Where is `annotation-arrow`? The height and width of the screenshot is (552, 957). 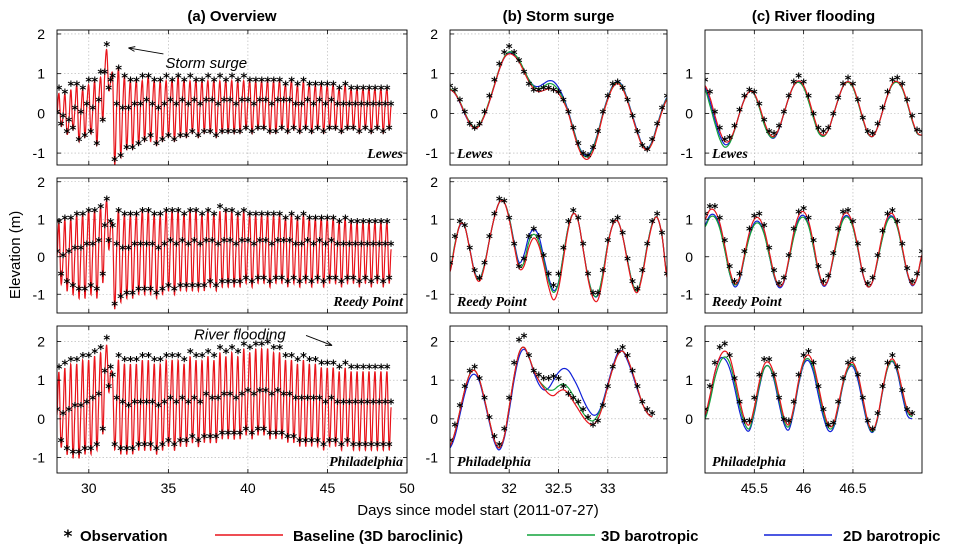
annotation-arrow is located at coordinates (319, 340).